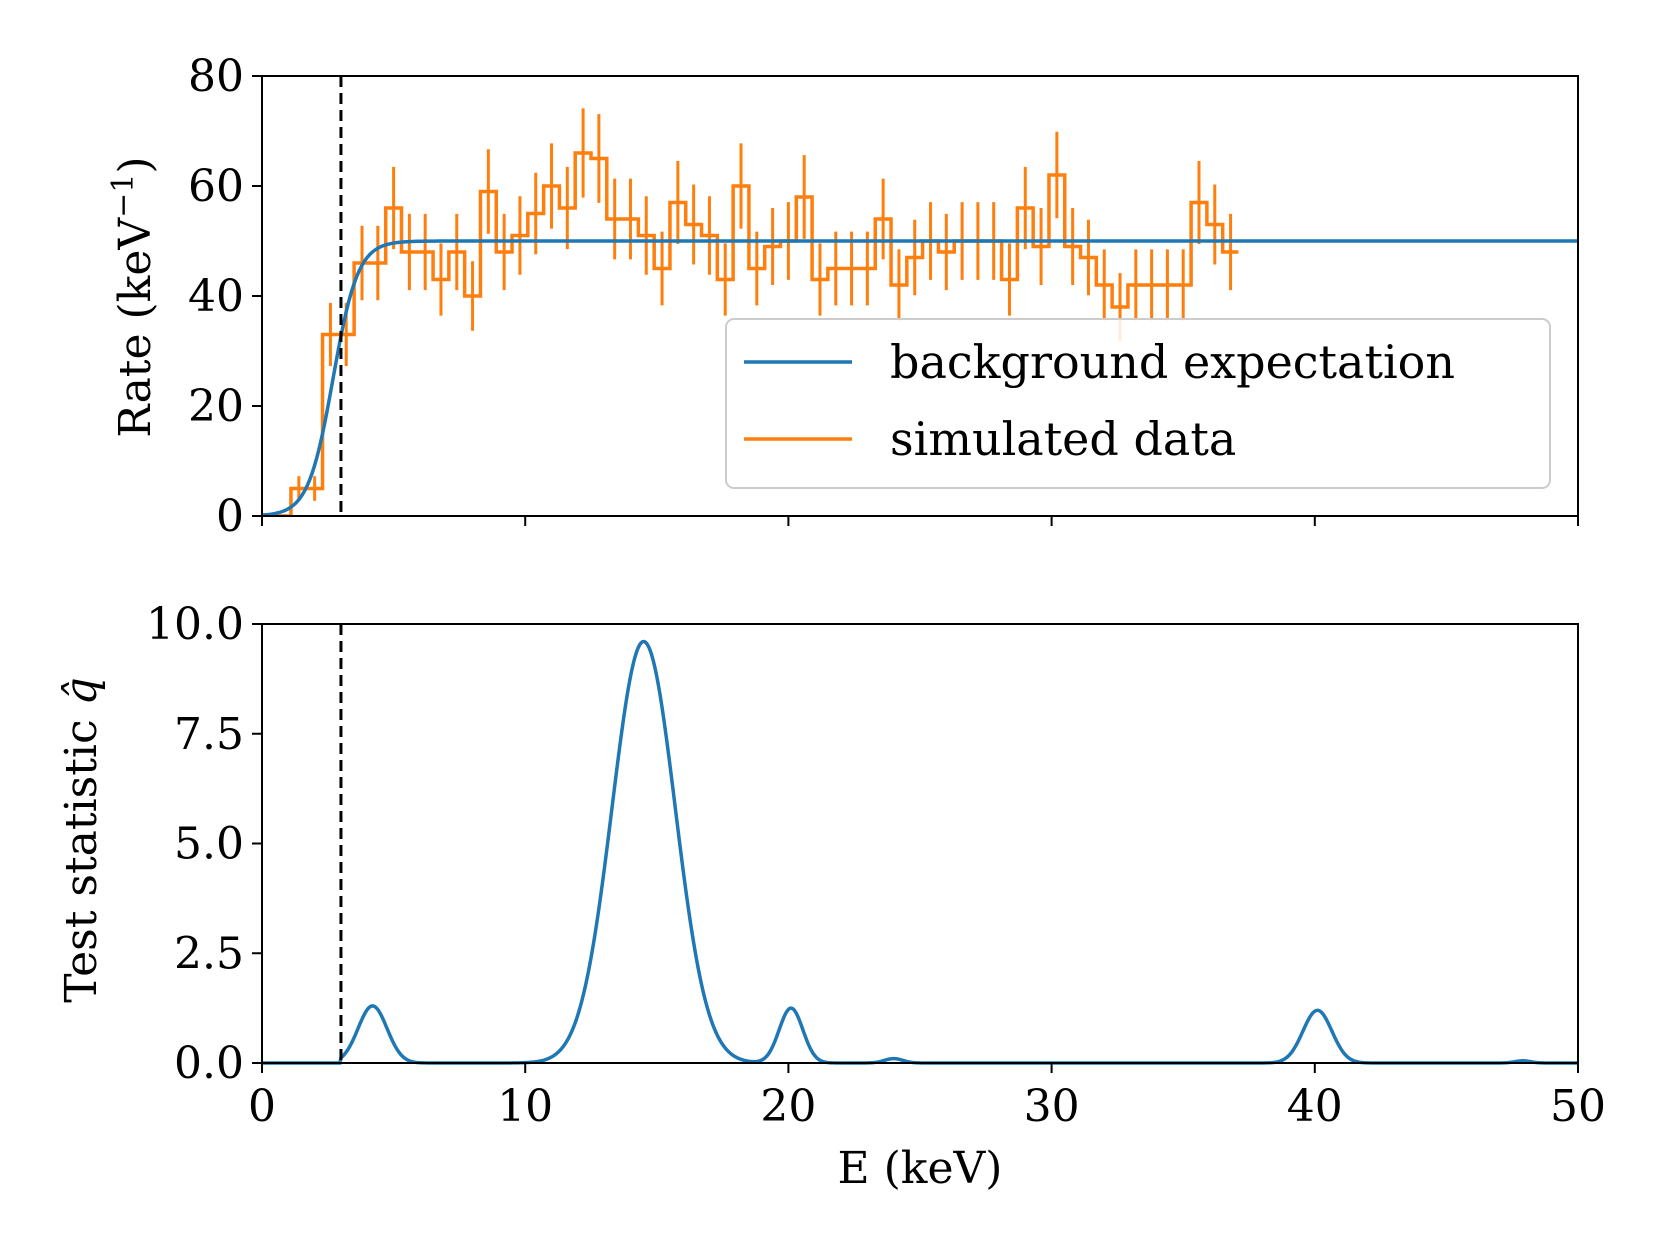  Describe the element at coordinates (209, 953) in the screenshot. I see `test-statistic-y-tick-label: 2.5` at that location.